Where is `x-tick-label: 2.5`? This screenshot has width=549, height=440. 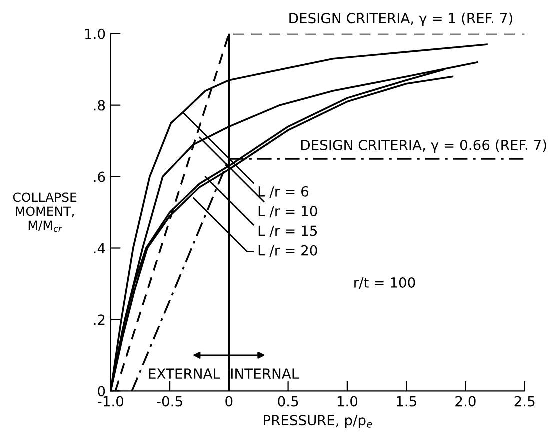
x-tick-label: 2.5 is located at coordinates (524, 401).